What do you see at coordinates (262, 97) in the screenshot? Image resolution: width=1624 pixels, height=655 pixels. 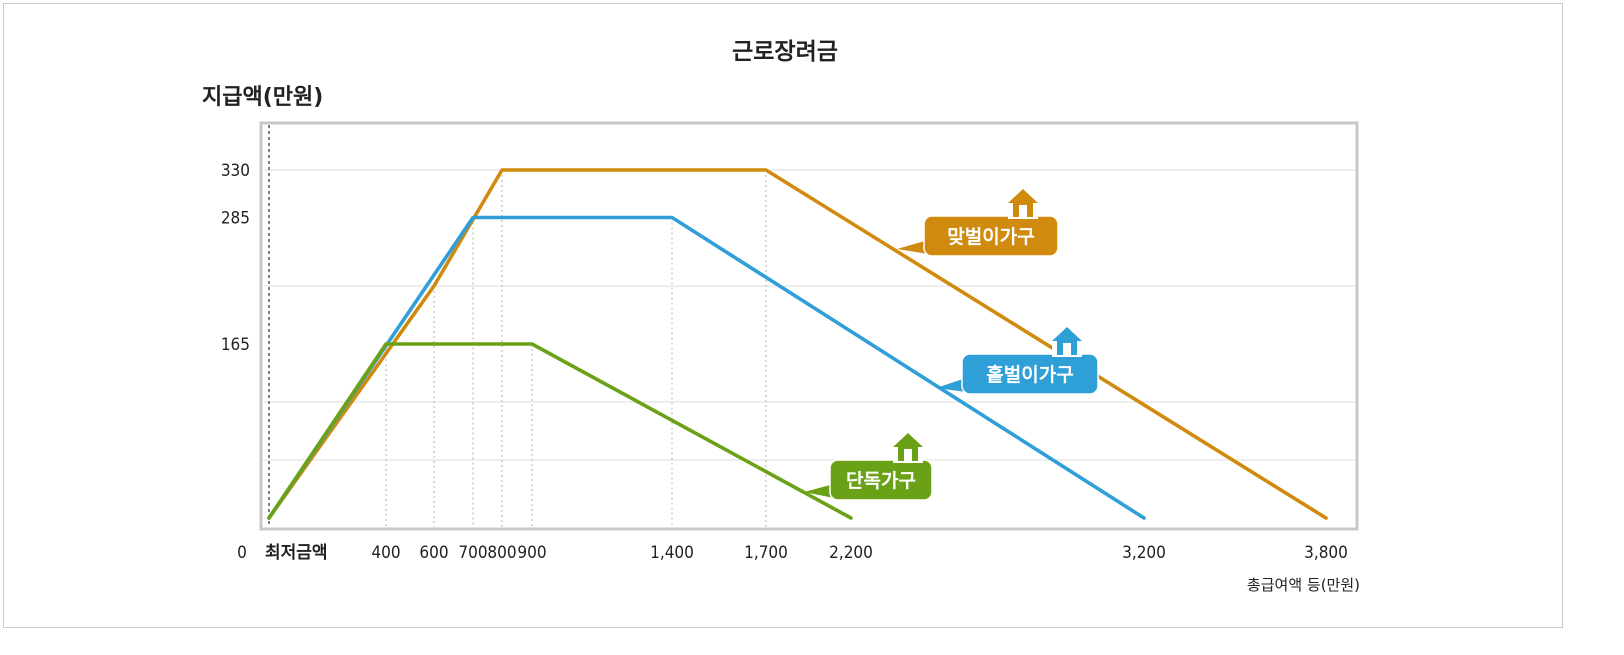 I see `y-axis-title: 지급액(만원)` at bounding box center [262, 97].